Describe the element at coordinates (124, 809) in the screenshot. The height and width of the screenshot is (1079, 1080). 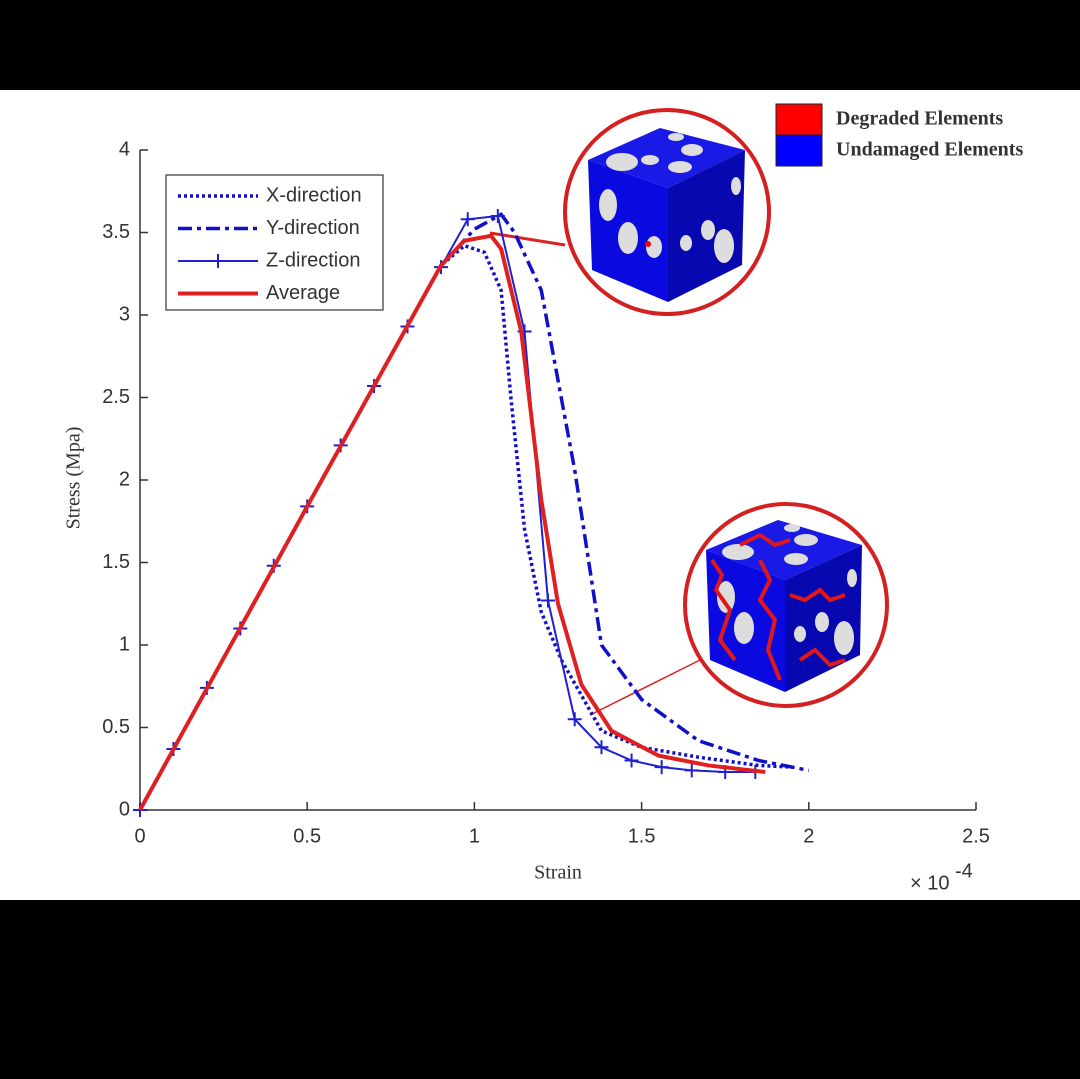
I see `y-tick-label: 0` at that location.